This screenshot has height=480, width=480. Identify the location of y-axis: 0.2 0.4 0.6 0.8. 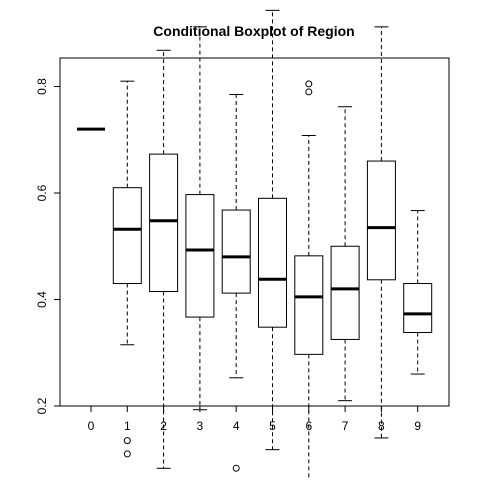
(48, 246).